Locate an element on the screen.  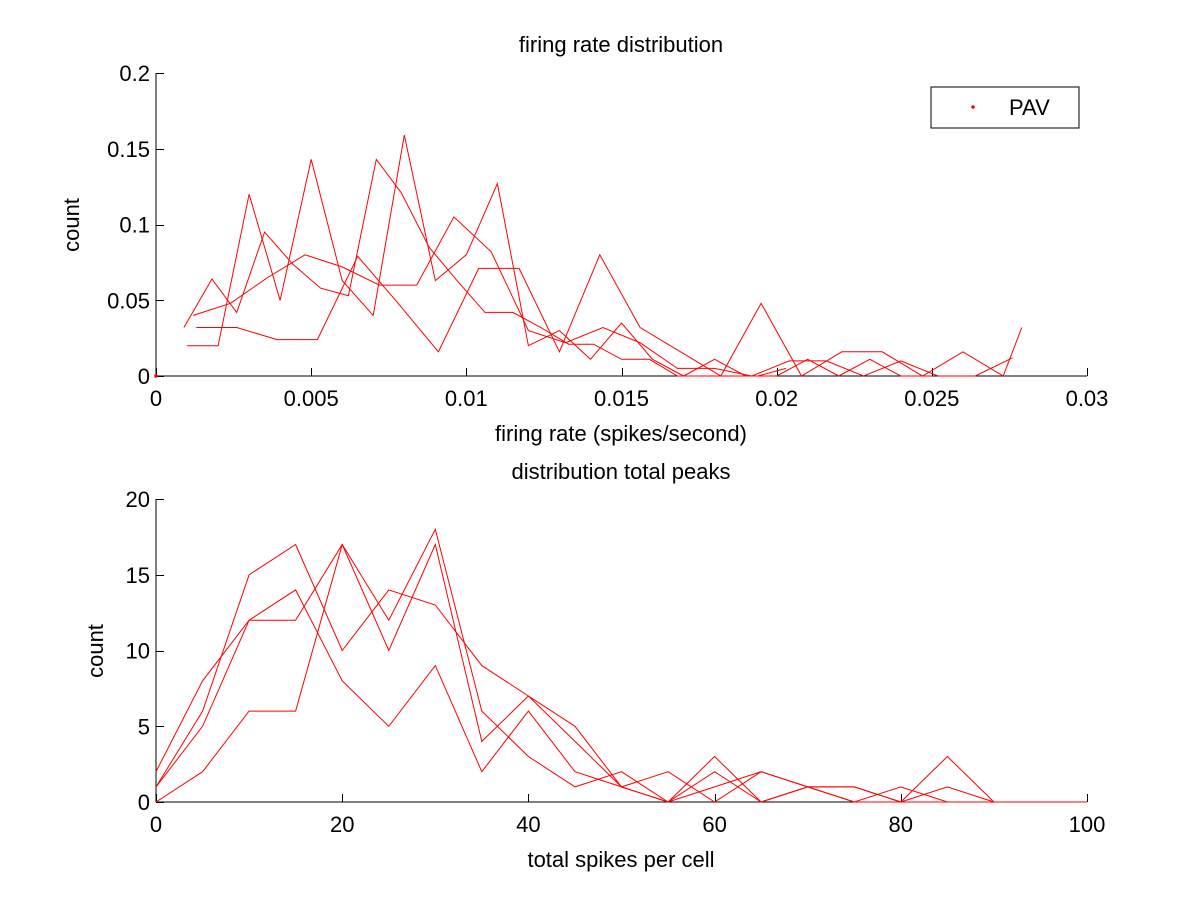
total-peaks-xlabel: total spikes per cell is located at coordinates (620, 859).